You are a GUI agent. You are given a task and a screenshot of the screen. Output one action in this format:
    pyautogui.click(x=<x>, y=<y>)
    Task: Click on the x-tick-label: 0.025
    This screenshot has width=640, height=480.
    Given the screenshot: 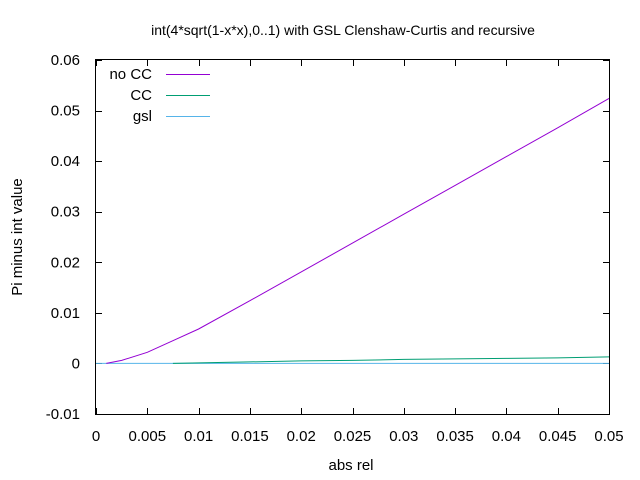 What is the action you would take?
    pyautogui.click(x=353, y=436)
    